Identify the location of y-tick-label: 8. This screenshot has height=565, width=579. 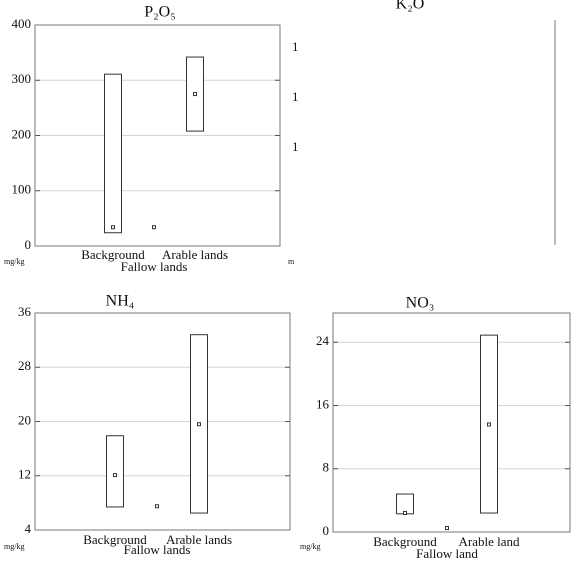
(326, 467).